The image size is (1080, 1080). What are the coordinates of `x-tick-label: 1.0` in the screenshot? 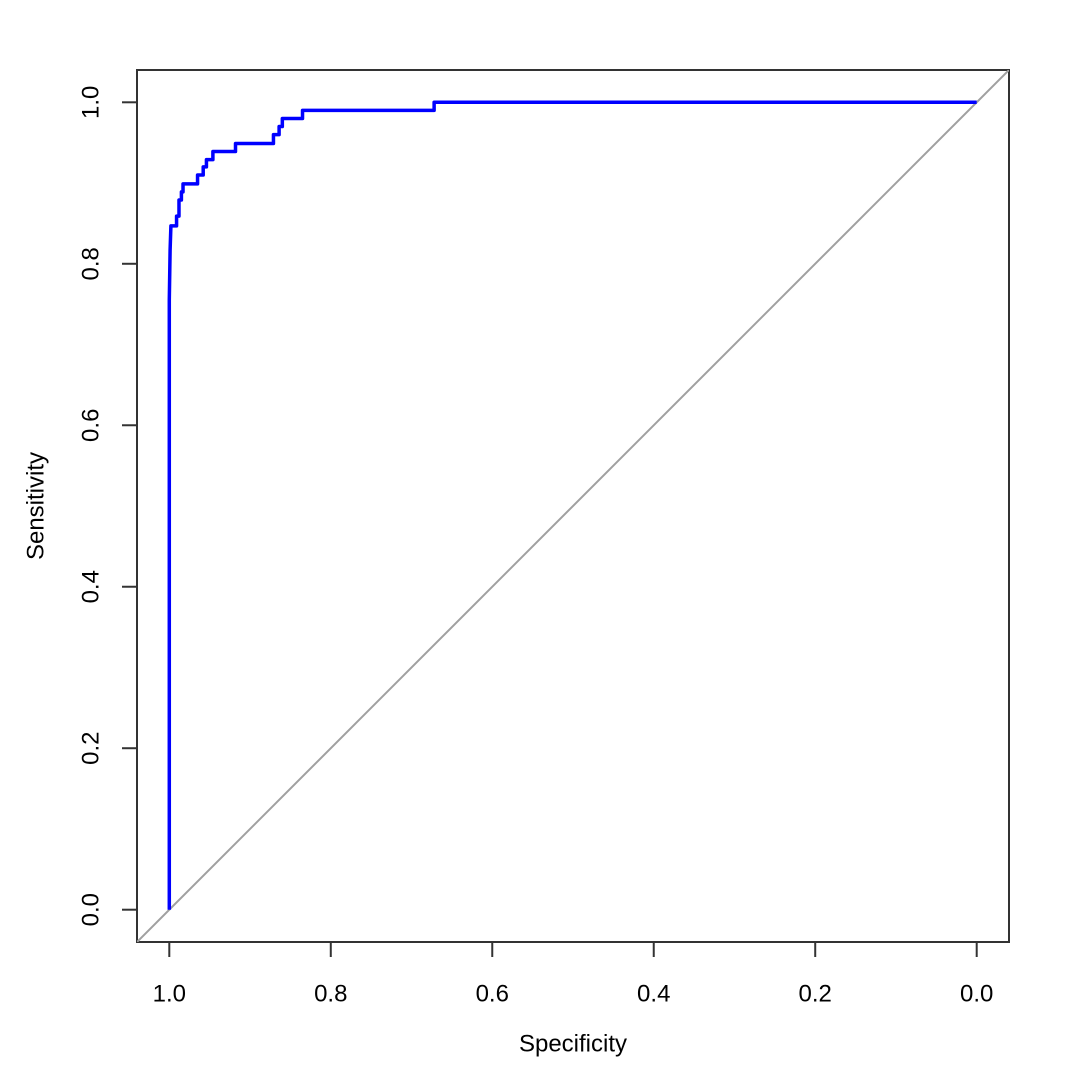 It's located at (169, 993).